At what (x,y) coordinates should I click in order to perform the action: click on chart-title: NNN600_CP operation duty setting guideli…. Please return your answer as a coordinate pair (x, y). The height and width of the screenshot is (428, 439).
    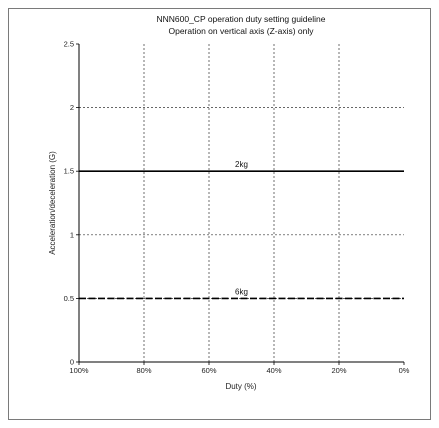
    Looking at the image, I should click on (240, 19).